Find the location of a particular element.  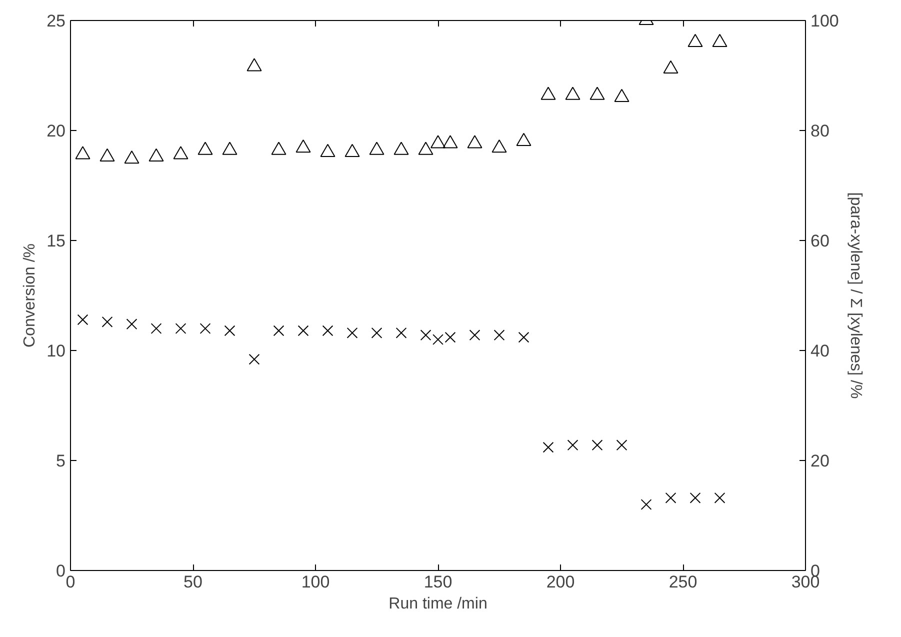

y-tick-label: 25 is located at coordinates (56, 21).